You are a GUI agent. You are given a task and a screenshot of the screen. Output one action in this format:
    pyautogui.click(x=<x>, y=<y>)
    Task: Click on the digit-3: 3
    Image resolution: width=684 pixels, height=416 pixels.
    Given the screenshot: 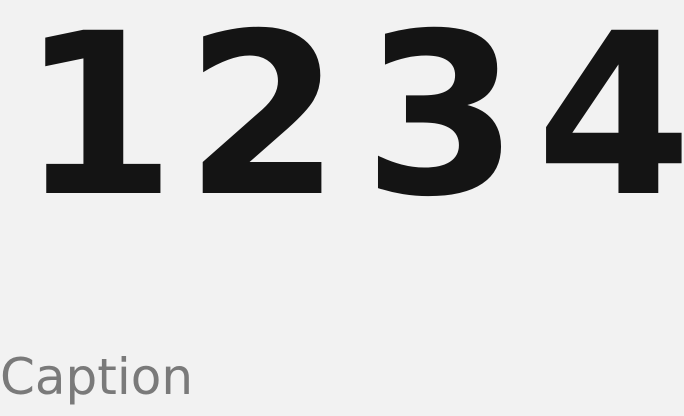 What is the action you would take?
    pyautogui.click(x=441, y=123)
    